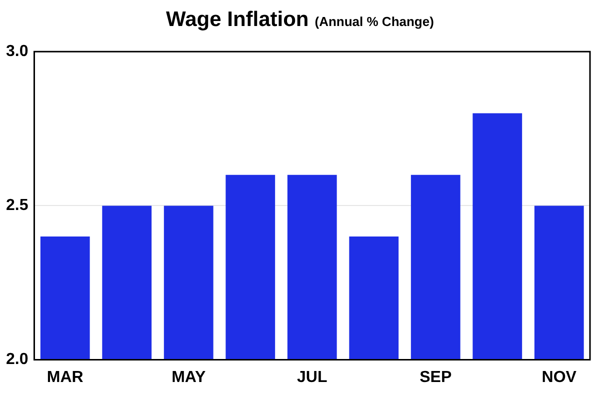  Describe the element at coordinates (436, 377) in the screenshot. I see `x-tick-label: SEP` at that location.